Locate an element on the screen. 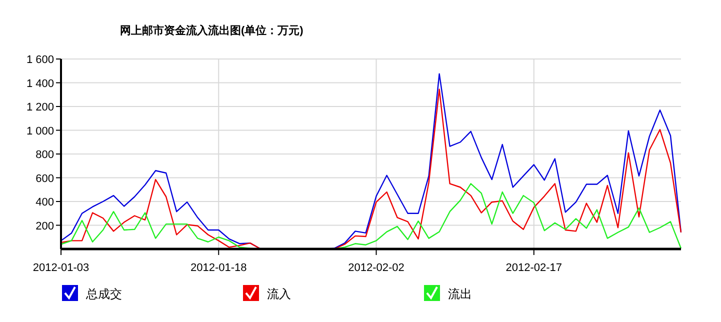 The width and height of the screenshot is (721, 322). y-tick-label: 1 000 is located at coordinates (40, 131).